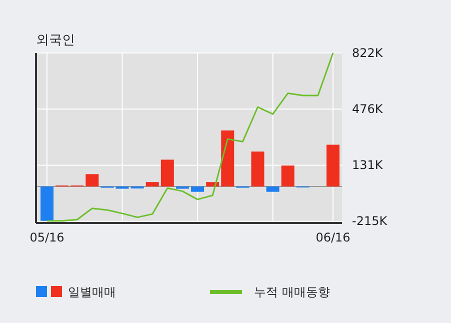 This screenshot has width=451, height=323. Describe the element at coordinates (47, 237) in the screenshot. I see `x-tick-label: 05/16` at that location.